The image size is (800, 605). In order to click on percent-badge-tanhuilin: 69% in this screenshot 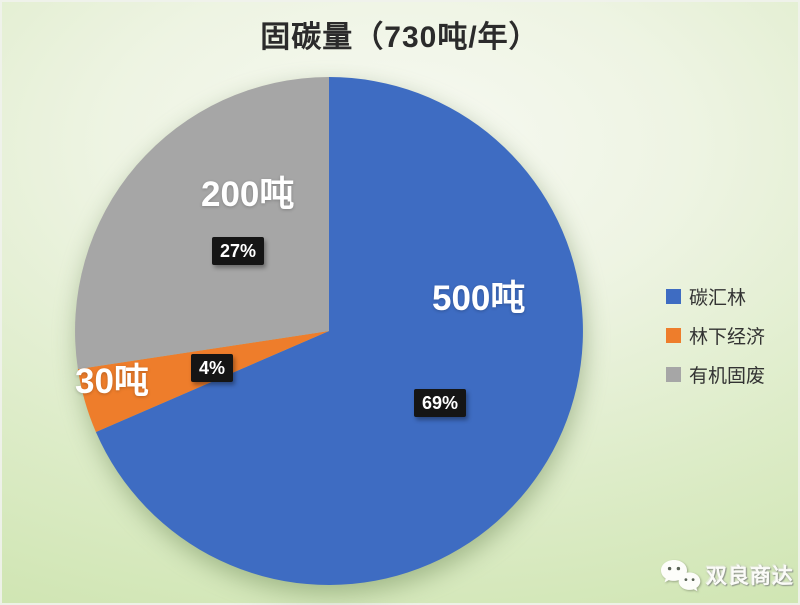, I will do `click(440, 403)`.